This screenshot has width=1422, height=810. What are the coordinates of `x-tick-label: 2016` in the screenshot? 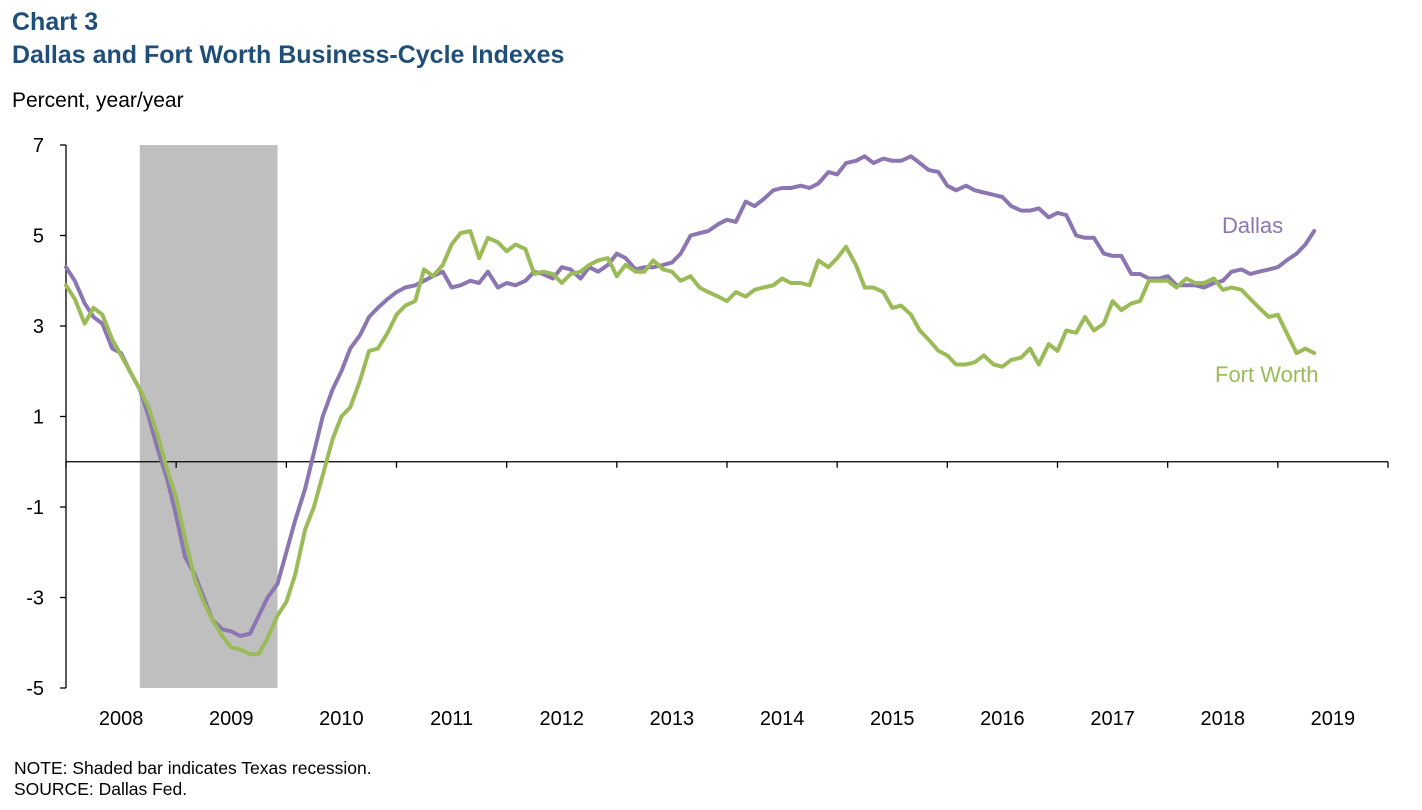 It's located at (1002, 719).